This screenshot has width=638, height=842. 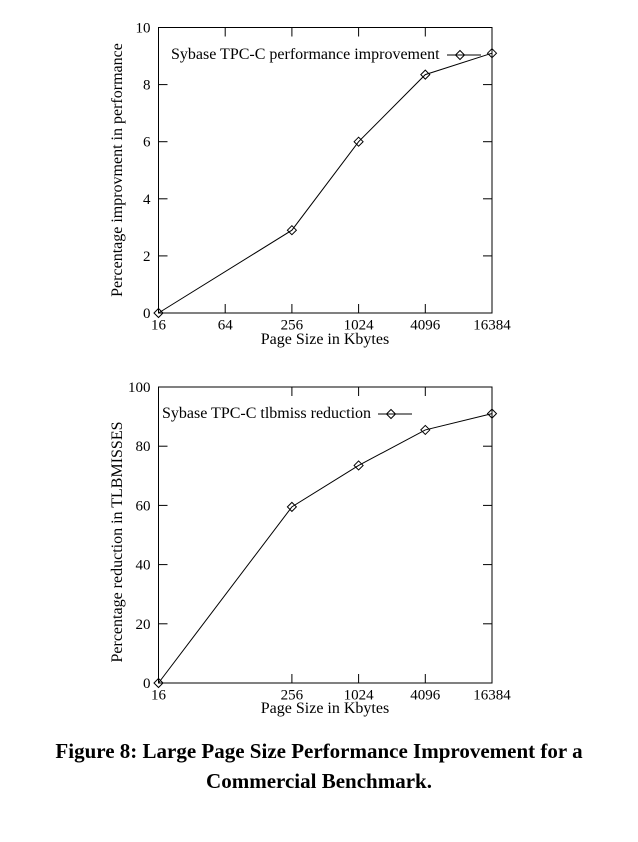 What do you see at coordinates (143, 29) in the screenshot?
I see `y-tick-label: 10` at bounding box center [143, 29].